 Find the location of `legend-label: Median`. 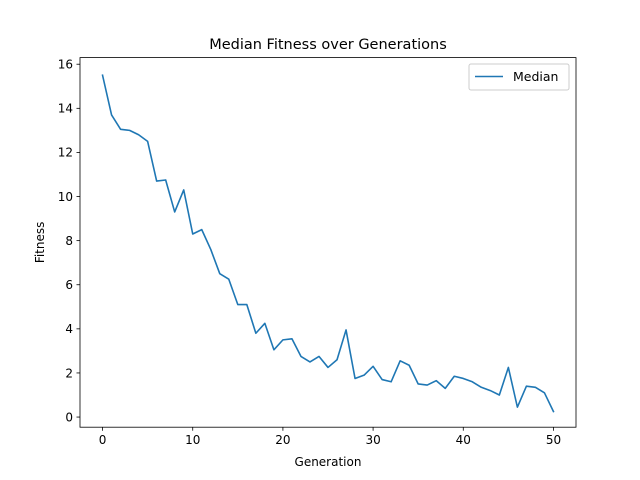

legend-label: Median is located at coordinates (535, 76).